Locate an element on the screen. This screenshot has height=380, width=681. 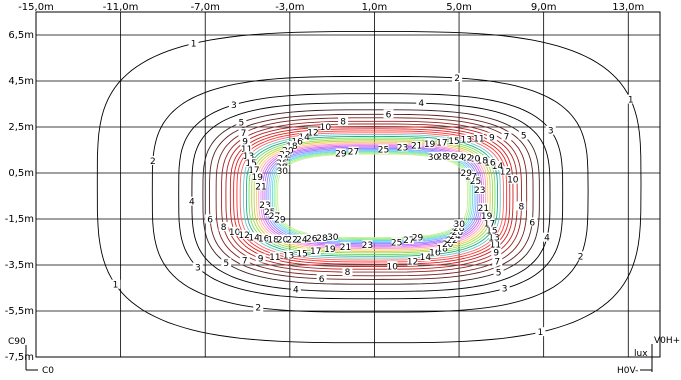
contour-label: 7 is located at coordinates (244, 134).